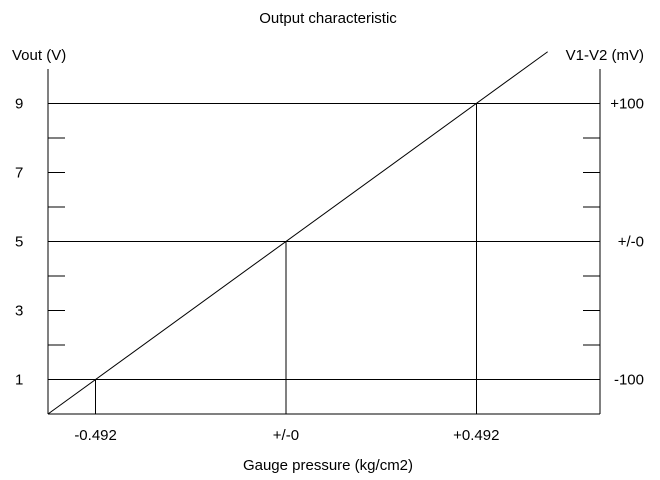 Image resolution: width=660 pixels, height=480 pixels. Describe the element at coordinates (19, 311) in the screenshot. I see `y-left-tick-label: 3` at that location.